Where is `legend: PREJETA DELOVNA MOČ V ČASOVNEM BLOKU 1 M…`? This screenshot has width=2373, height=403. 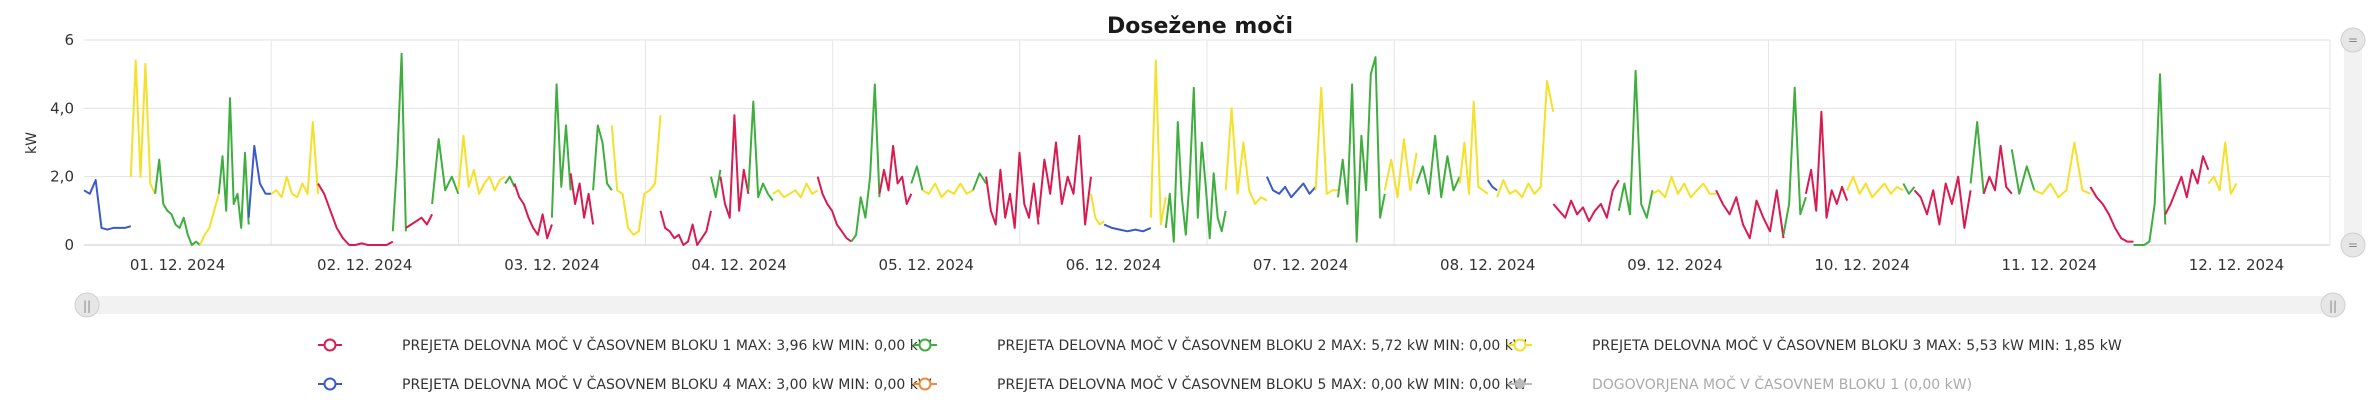 legend: PREJETA DELOVNA MOČ V ČASOVNEM BLOKU 1 M… is located at coordinates (1220, 364).